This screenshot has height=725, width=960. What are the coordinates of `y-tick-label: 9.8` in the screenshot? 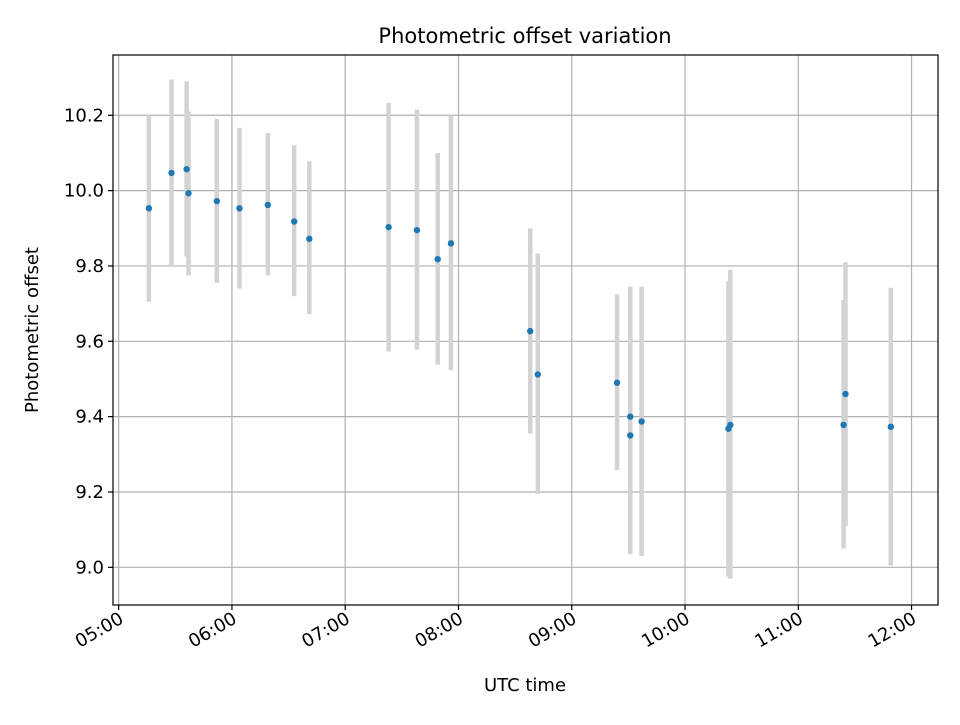 It's located at (89, 266).